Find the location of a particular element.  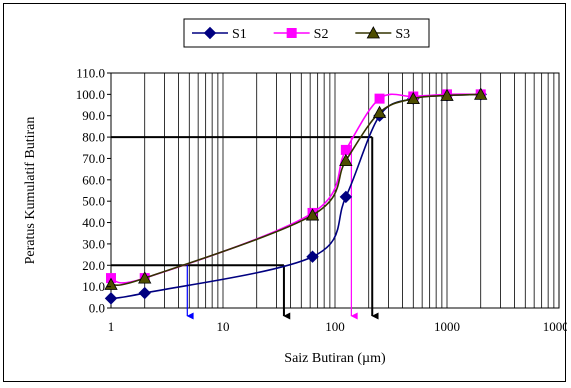

y-tick-label: 110.0 is located at coordinates (90, 73).